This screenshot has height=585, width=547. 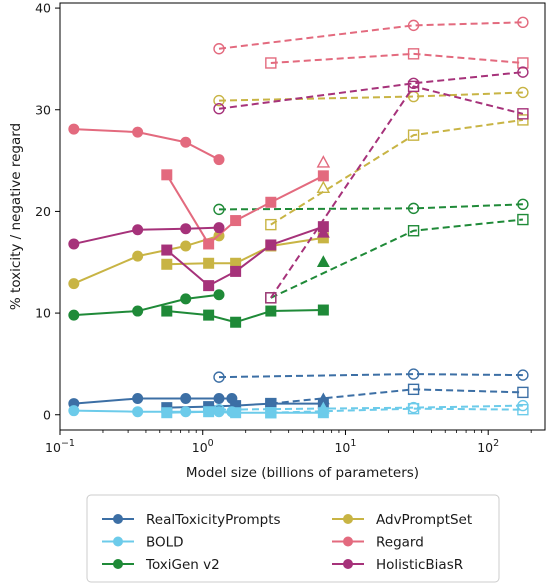 I want to click on y-tick-label: 30, so click(x=43, y=109).